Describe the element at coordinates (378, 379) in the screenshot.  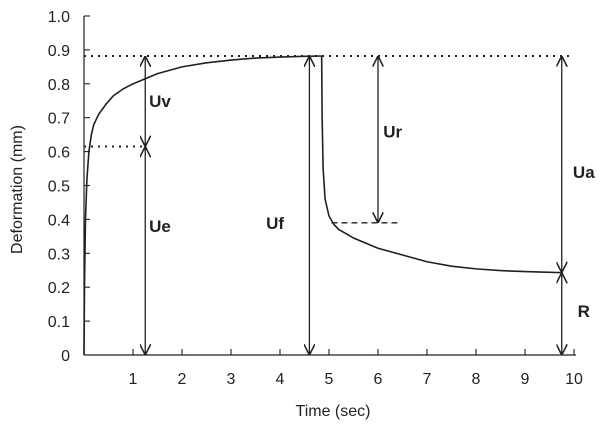
I see `x-tick-label: 6` at that location.